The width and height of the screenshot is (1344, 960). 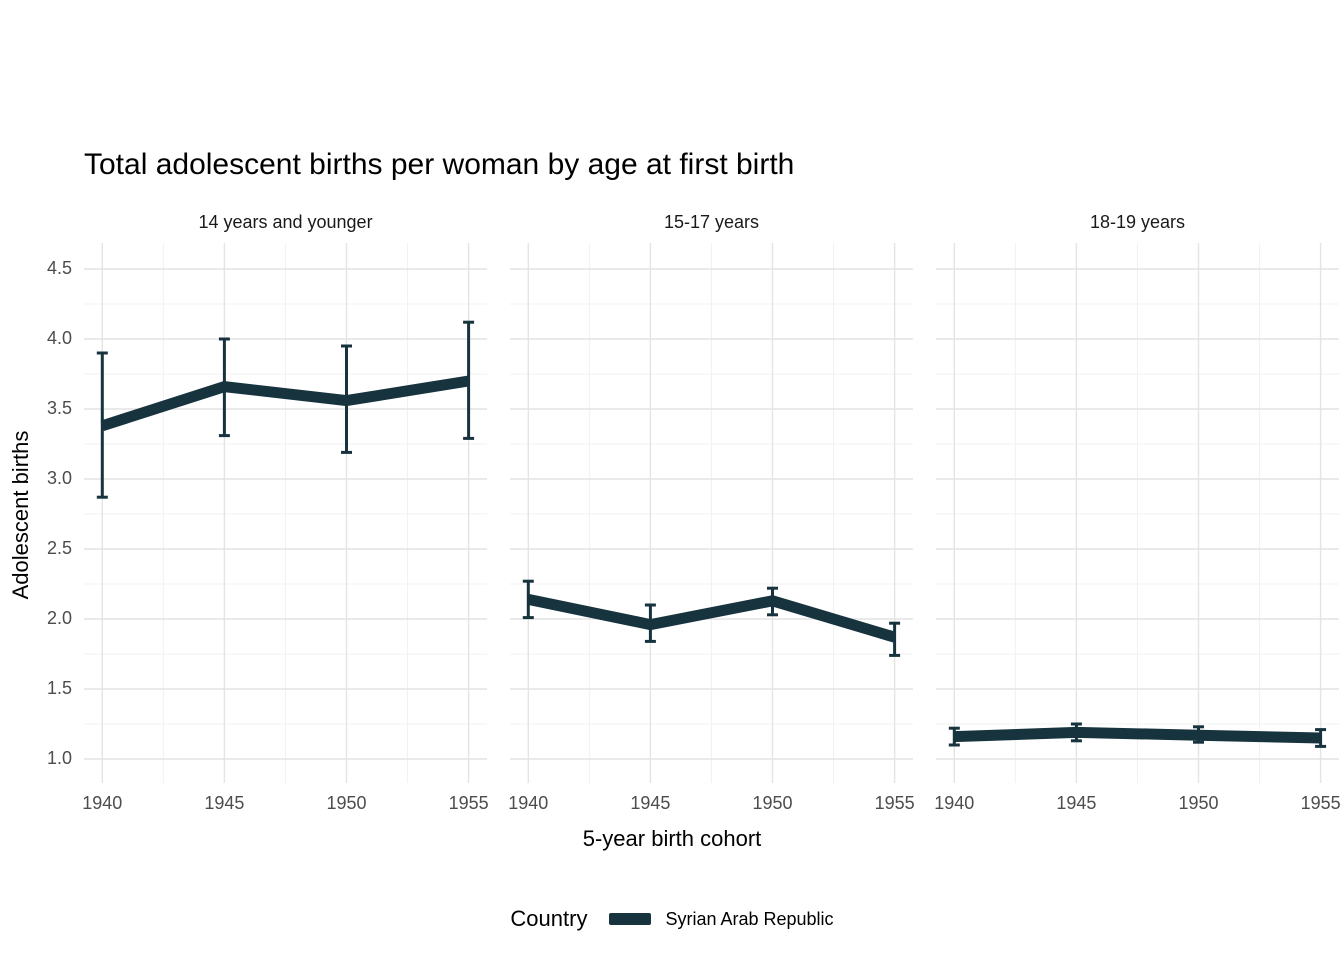 What do you see at coordinates (59, 548) in the screenshot?
I see `y-tick-label: 2.5` at bounding box center [59, 548].